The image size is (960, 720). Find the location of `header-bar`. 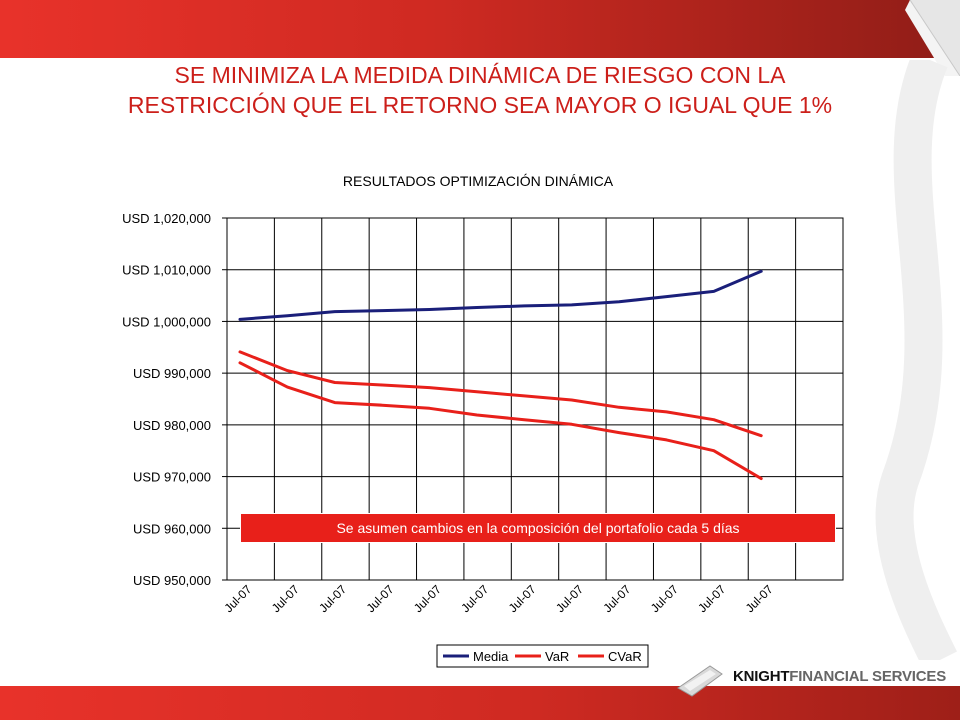

header-bar is located at coordinates (480, 29).